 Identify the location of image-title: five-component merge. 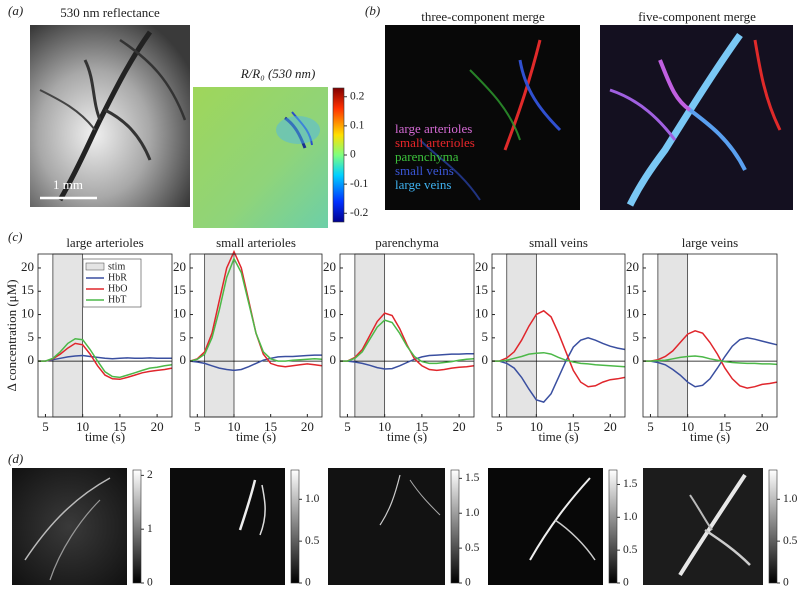
(697, 16).